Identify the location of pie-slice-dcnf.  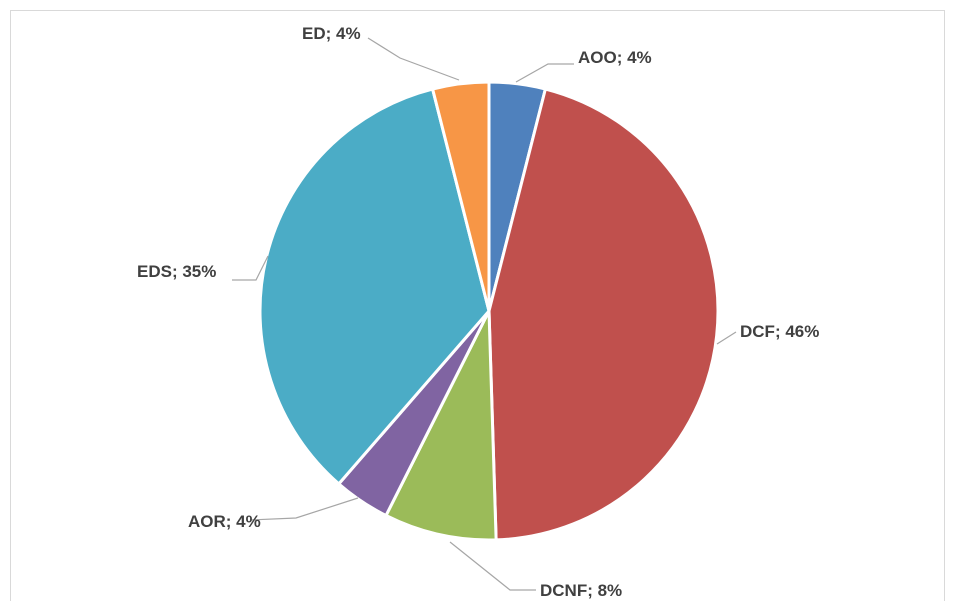
(440, 426).